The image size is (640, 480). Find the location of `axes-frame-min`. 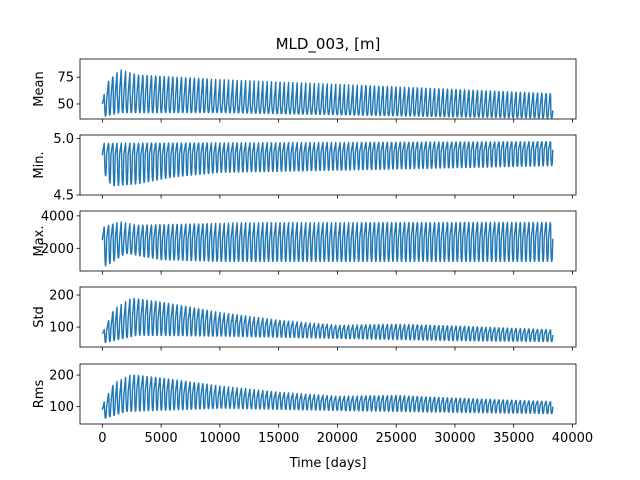

axes-frame-min is located at coordinates (328, 165).